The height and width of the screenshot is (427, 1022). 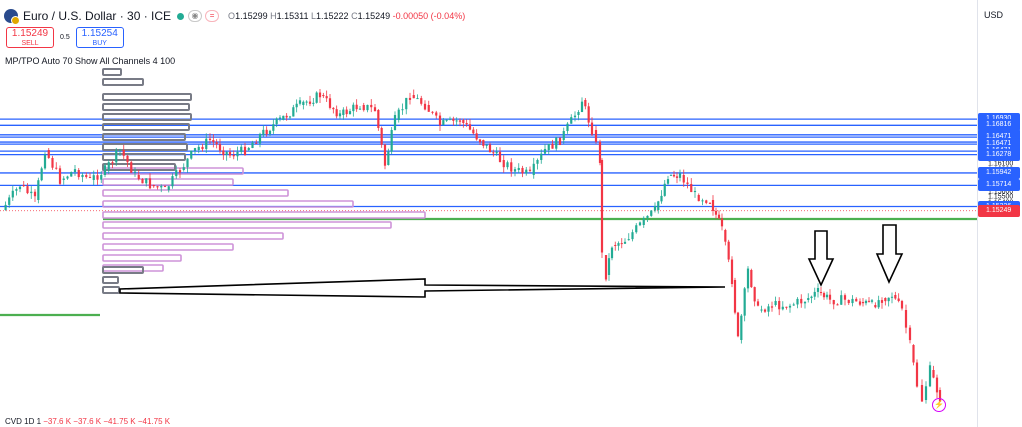 I want to click on close-value: 1.15249, so click(x=374, y=16).